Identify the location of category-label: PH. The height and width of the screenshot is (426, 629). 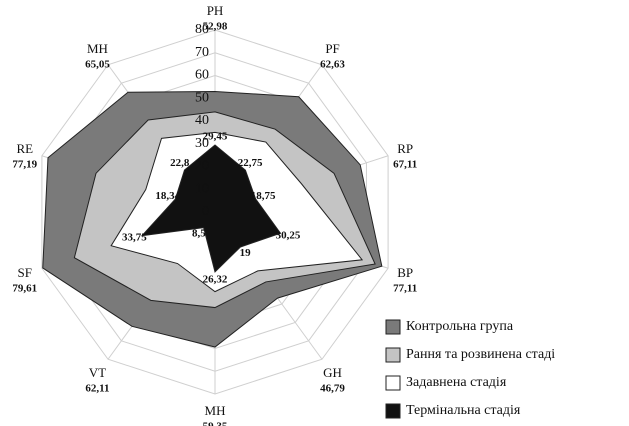
(215, 10).